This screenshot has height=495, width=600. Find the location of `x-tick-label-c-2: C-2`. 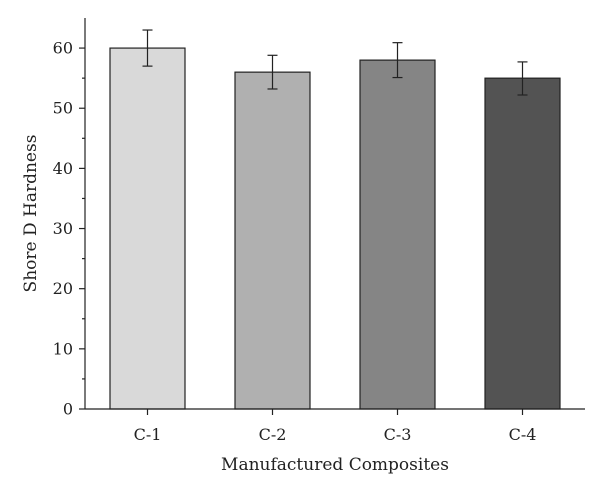

x-tick-label-c-2: C-2 is located at coordinates (273, 434).